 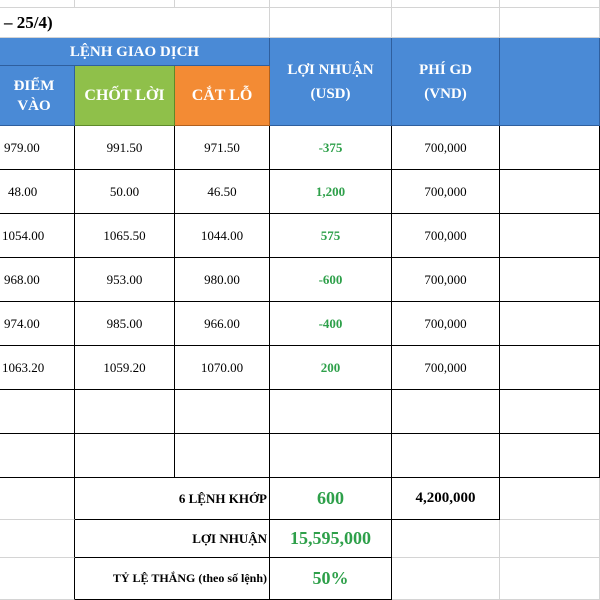 What do you see at coordinates (125, 96) in the screenshot?
I see `header-take-profit: CHỐT LỜI` at bounding box center [125, 96].